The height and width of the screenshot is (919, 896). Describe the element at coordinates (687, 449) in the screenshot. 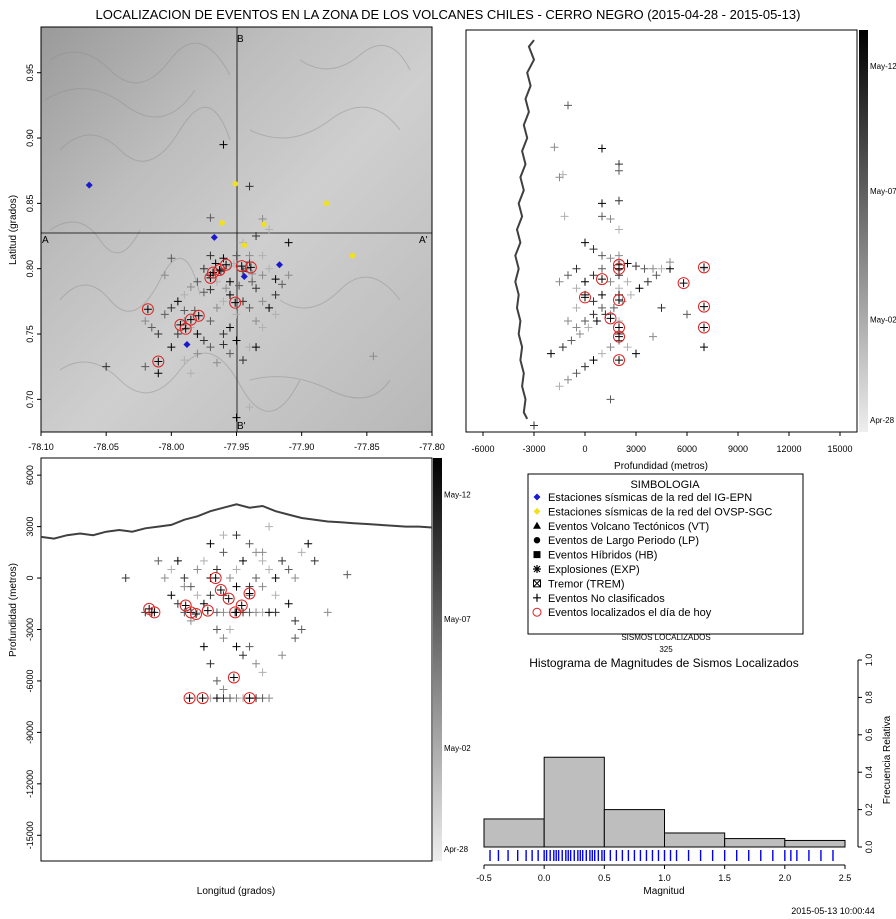

I see `depth-x-tick-label: 6000` at that location.